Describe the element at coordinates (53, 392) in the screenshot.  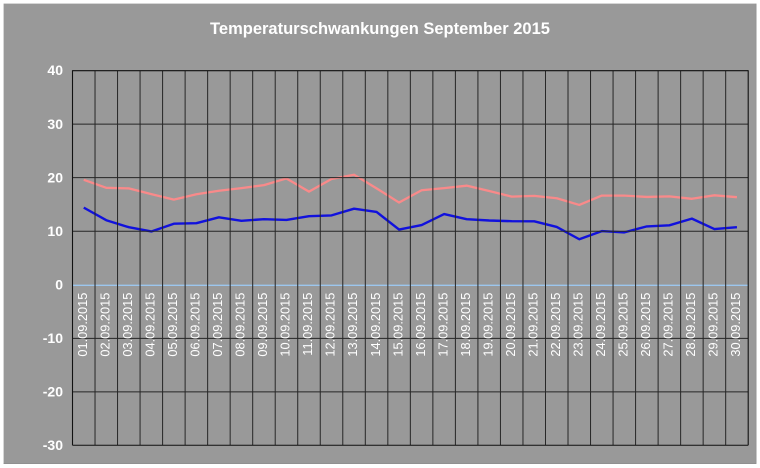
I see `svg-text: -20` at that location.